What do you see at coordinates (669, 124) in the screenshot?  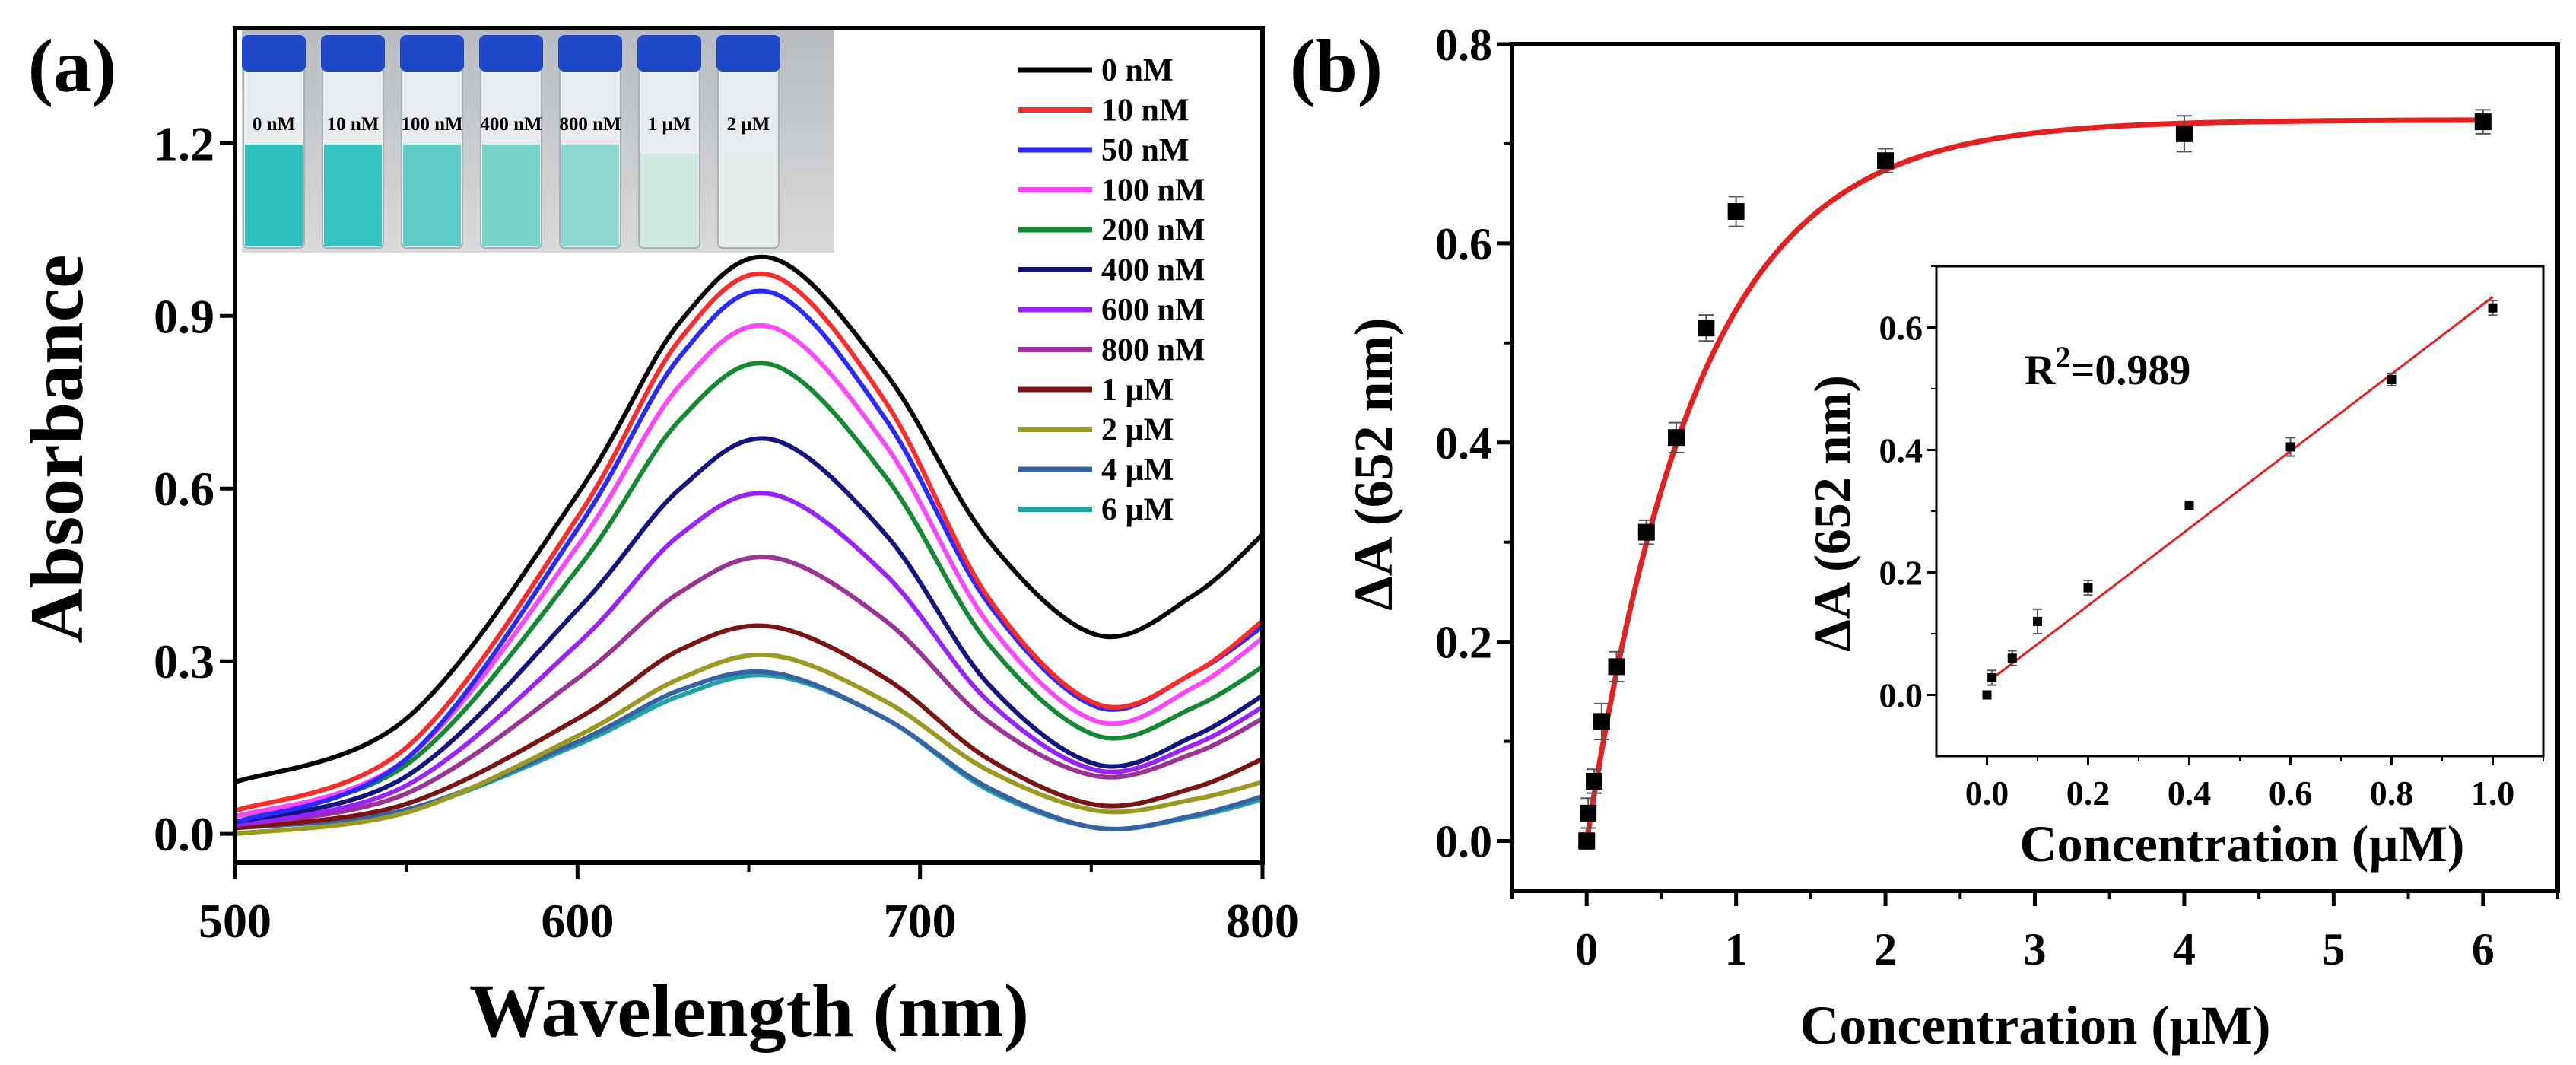 I see `vial-label: 1 µM` at bounding box center [669, 124].